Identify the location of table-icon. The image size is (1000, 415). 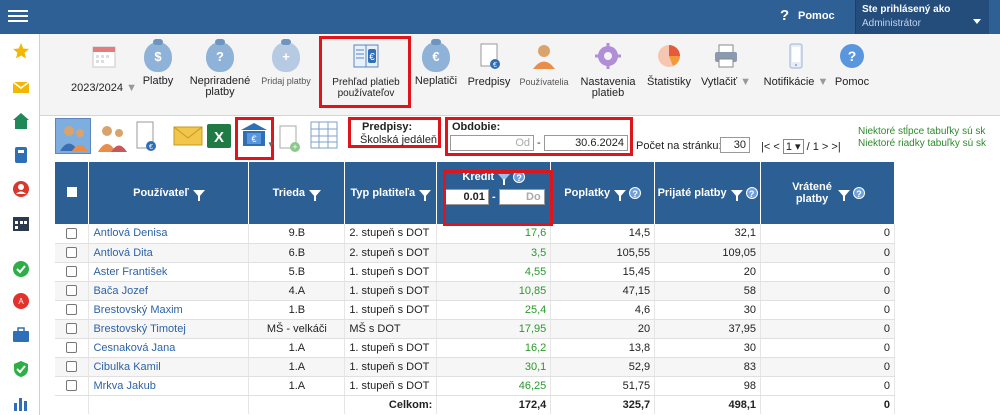
(324, 135).